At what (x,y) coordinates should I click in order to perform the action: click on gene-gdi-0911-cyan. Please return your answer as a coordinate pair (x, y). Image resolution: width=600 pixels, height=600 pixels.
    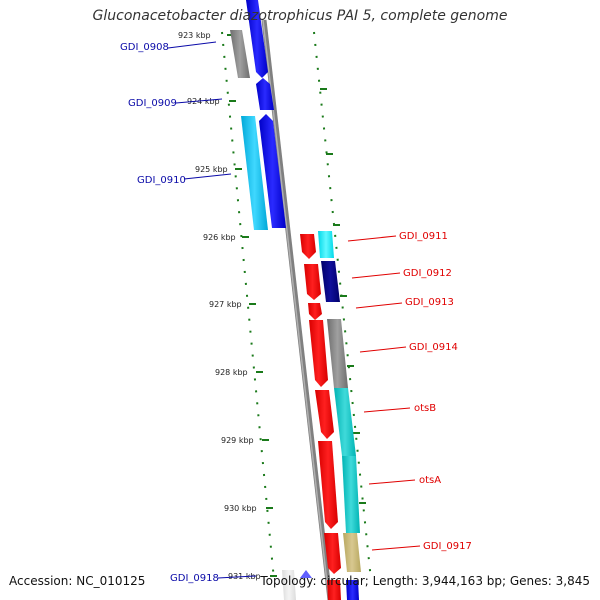
    Looking at the image, I should click on (326, 244).